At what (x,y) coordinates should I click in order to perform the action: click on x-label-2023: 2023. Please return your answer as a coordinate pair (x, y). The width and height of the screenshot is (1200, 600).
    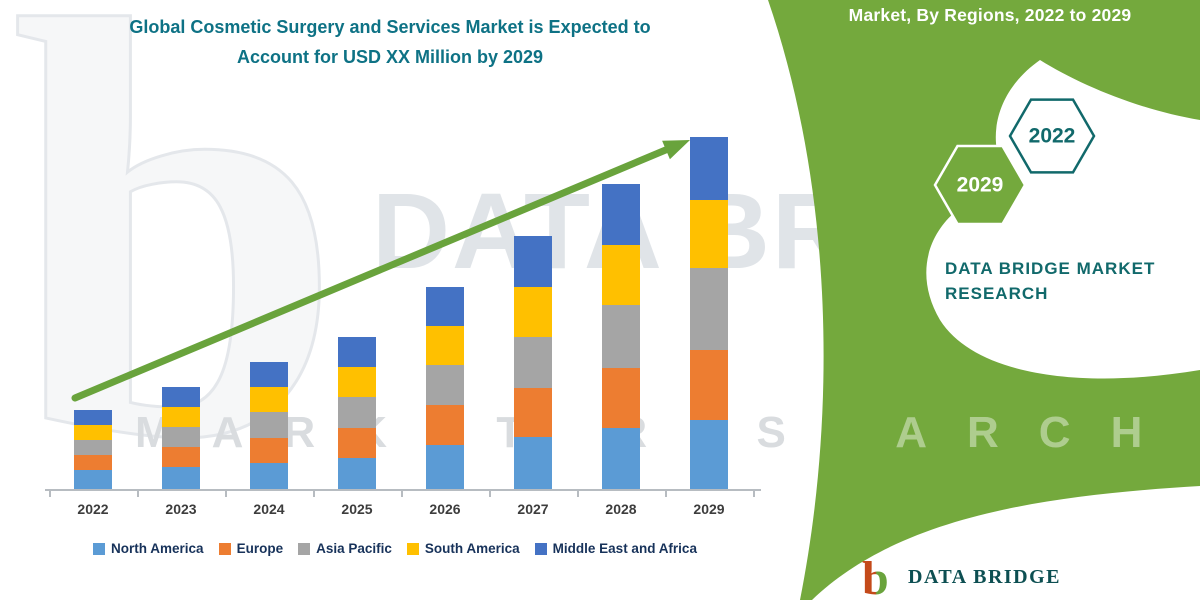
    Looking at the image, I should click on (181, 509).